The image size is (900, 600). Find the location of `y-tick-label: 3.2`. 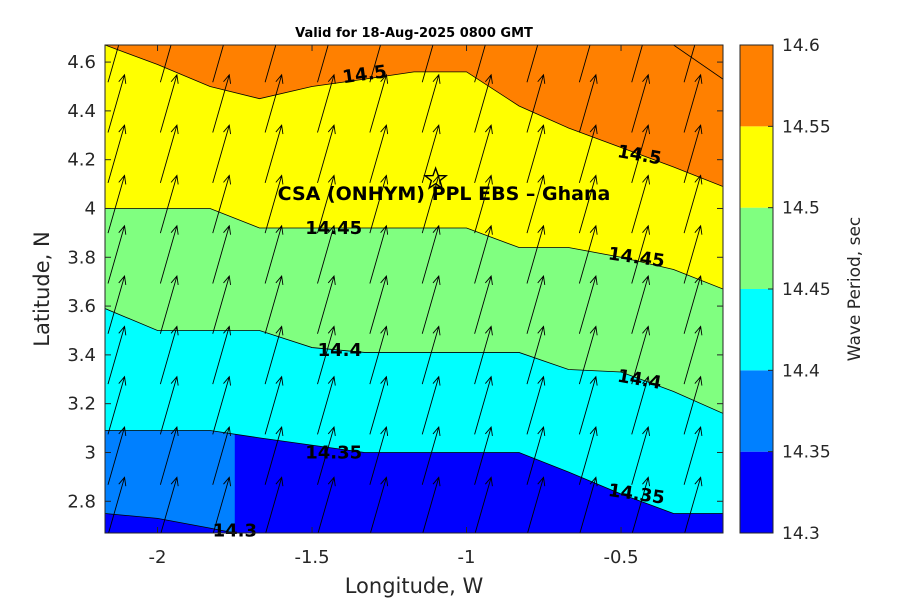

y-tick-label: 3.2 is located at coordinates (81, 404).